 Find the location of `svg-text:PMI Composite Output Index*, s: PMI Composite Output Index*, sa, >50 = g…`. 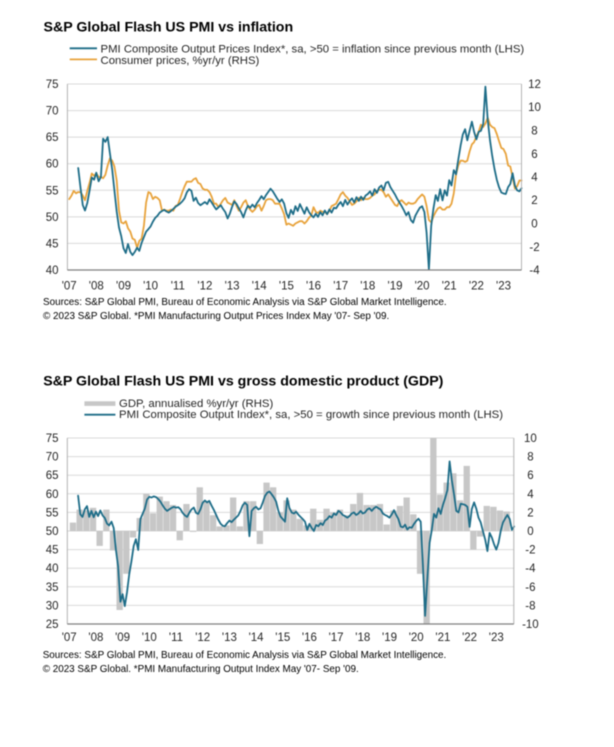

svg-text:PMI Composite Output Index*, s: PMI Composite Output Index*, sa, >50 = g… is located at coordinates (311, 415).